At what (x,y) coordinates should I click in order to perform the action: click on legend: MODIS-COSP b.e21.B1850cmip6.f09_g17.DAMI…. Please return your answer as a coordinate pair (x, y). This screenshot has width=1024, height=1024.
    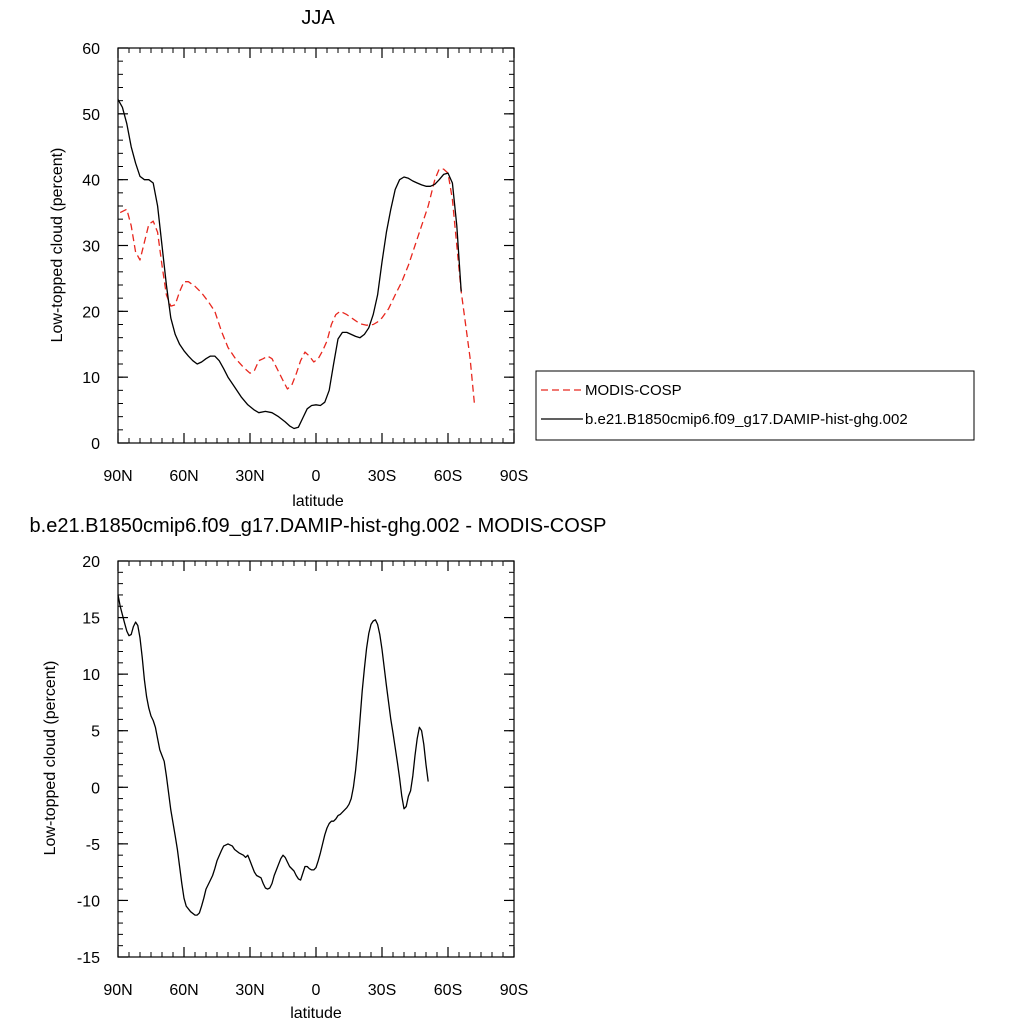
    Looking at the image, I should click on (755, 405).